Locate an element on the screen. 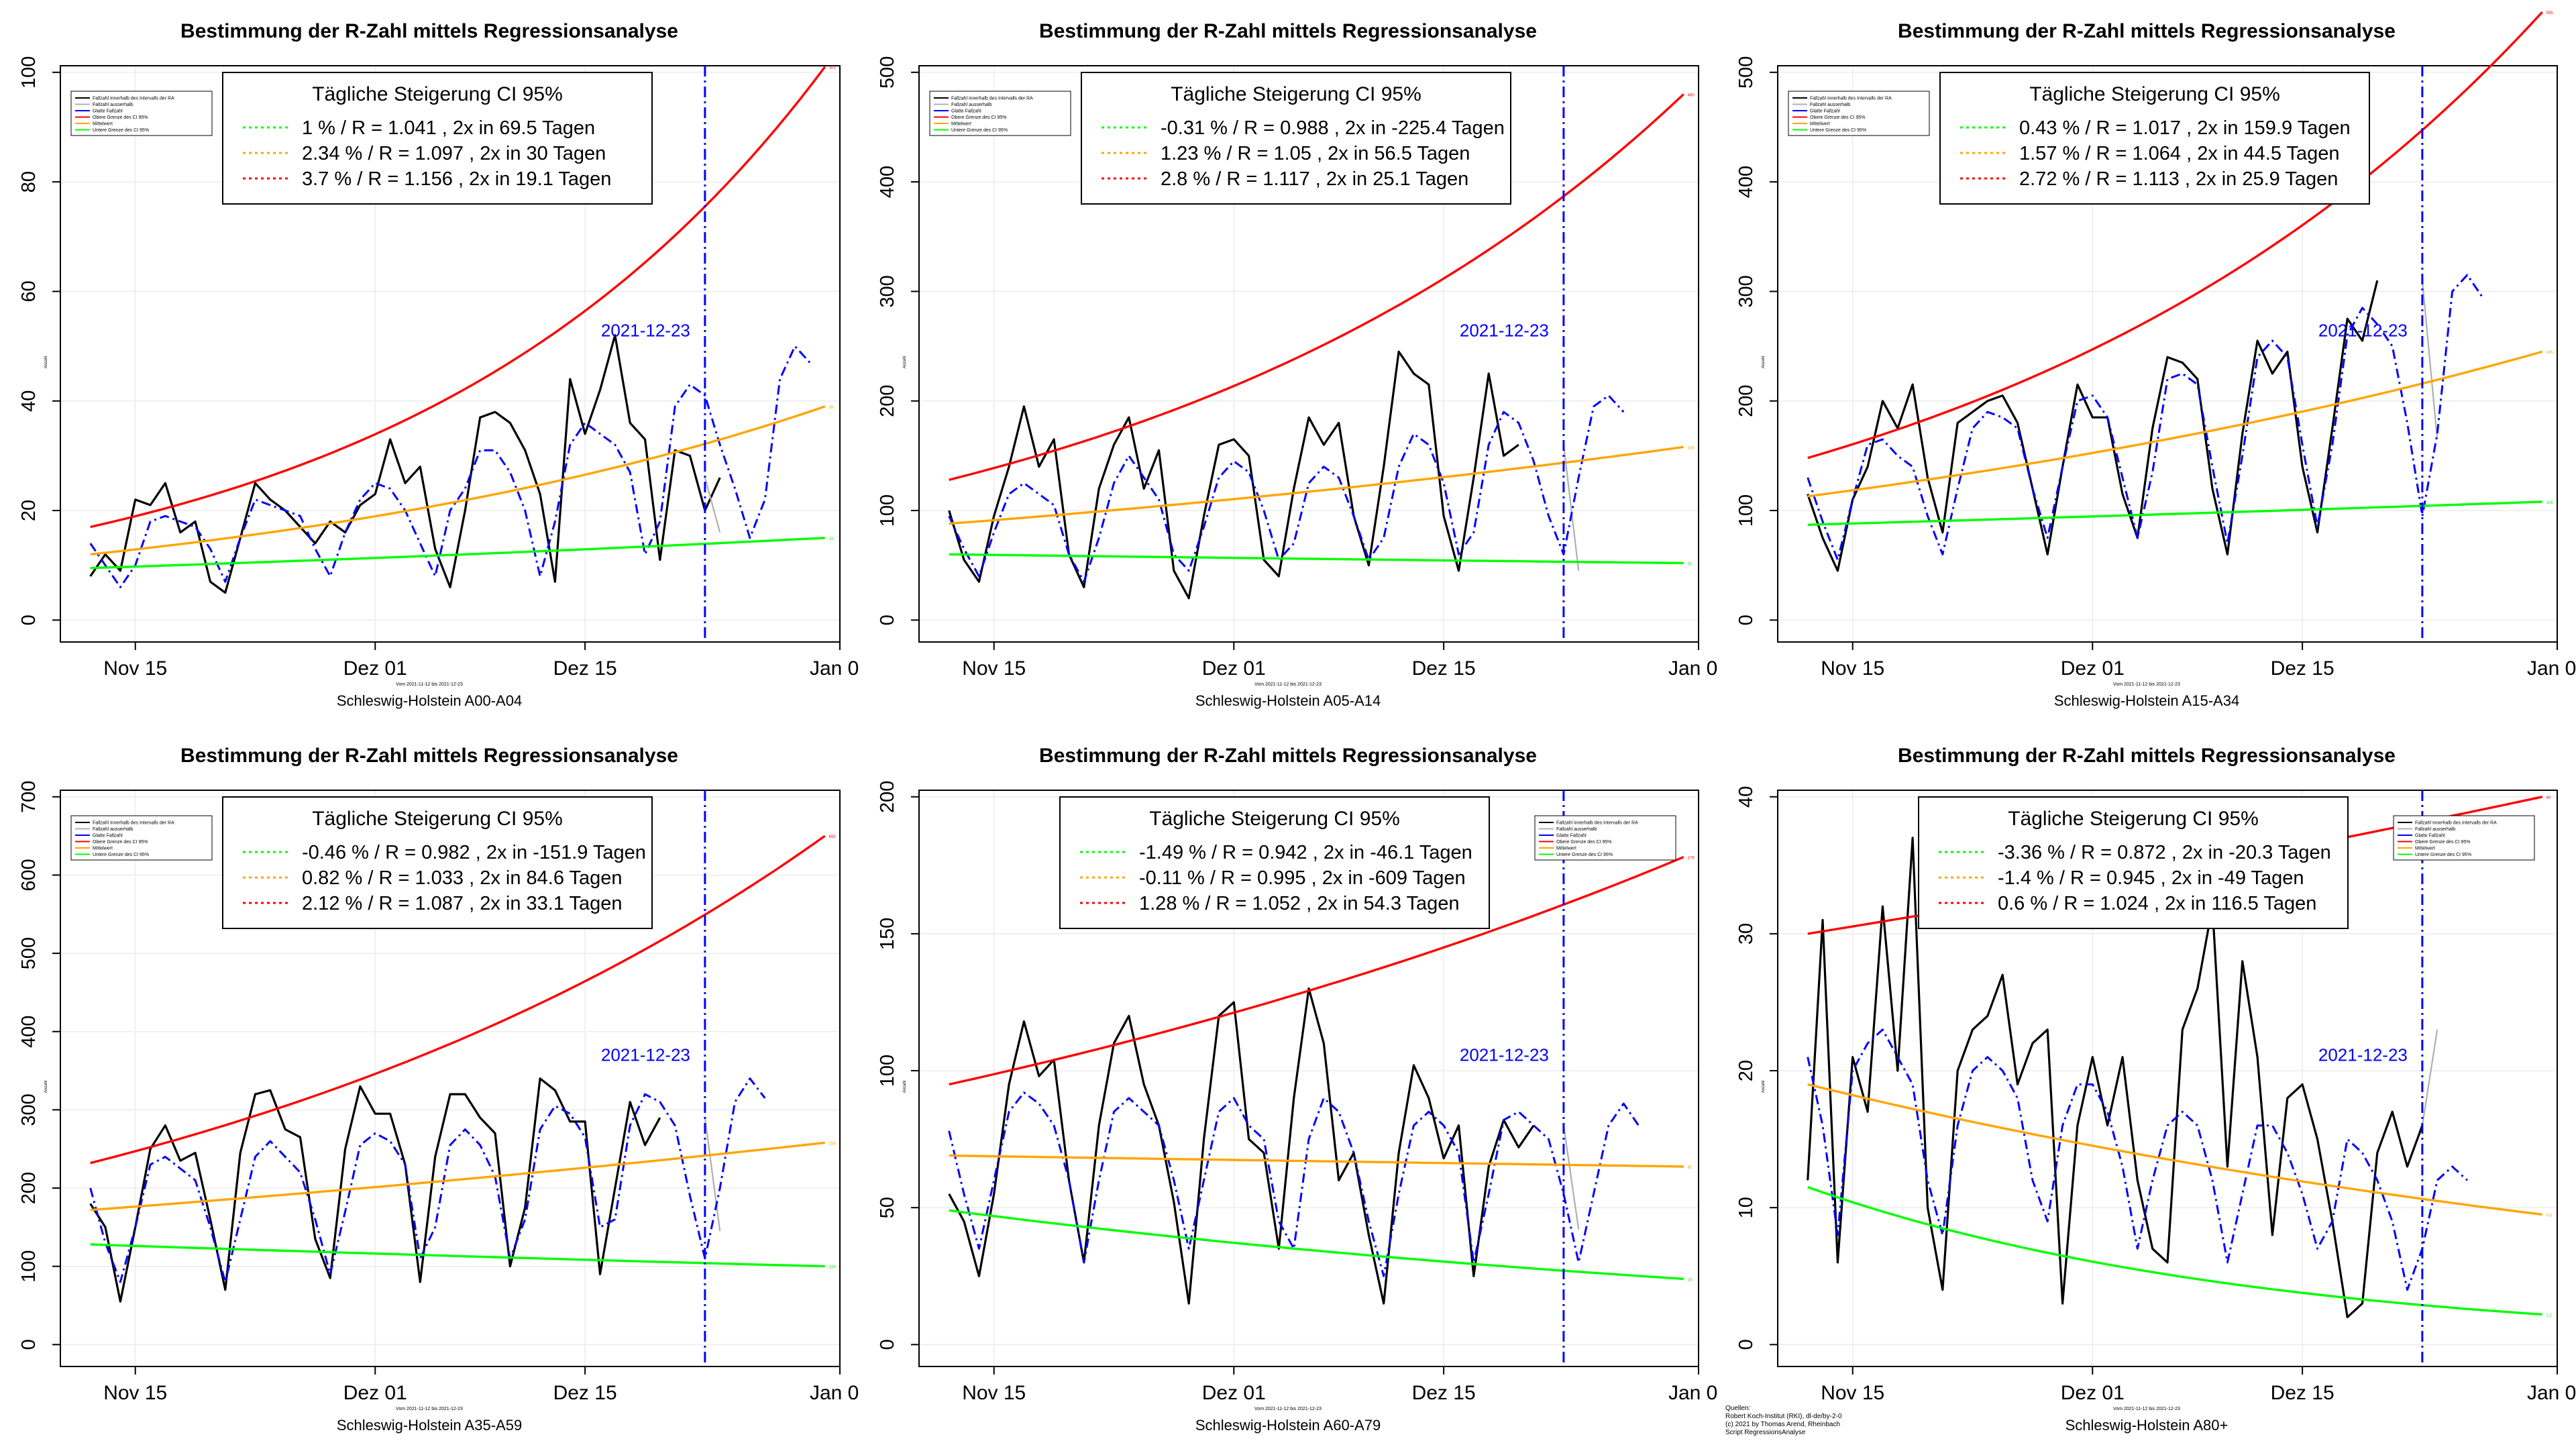 This screenshot has width=2576, height=1449. y-tick-label: 700 is located at coordinates (29, 797).